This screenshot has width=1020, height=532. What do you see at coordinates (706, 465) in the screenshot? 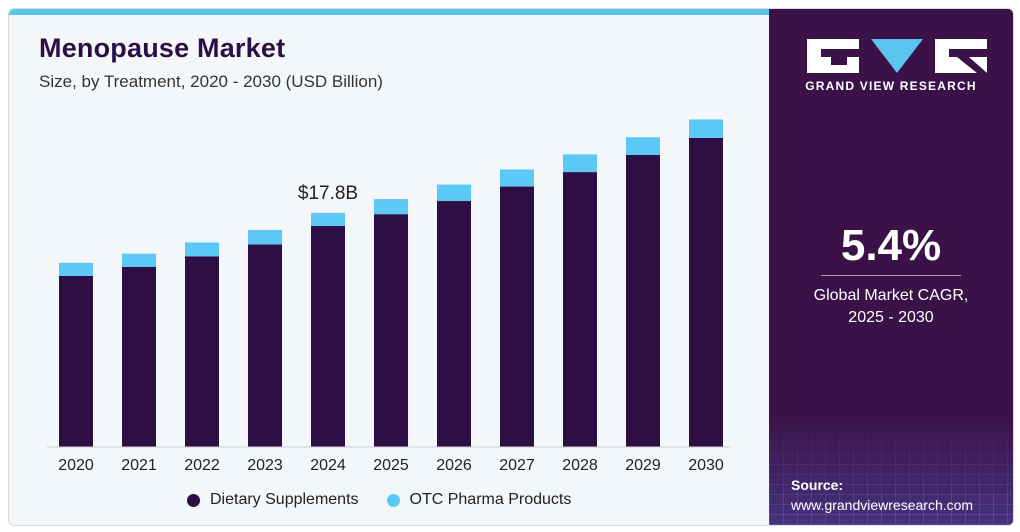
I see `x-tick-label-2030: 2030` at bounding box center [706, 465].